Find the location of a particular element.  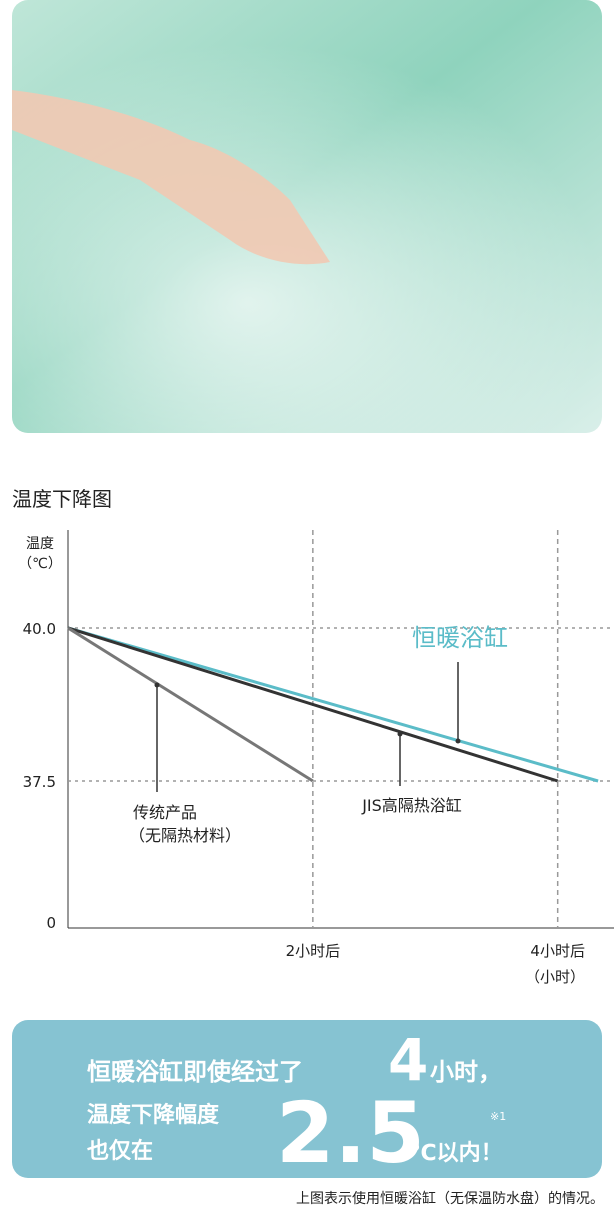

series-label: 传统产品 is located at coordinates (165, 812).